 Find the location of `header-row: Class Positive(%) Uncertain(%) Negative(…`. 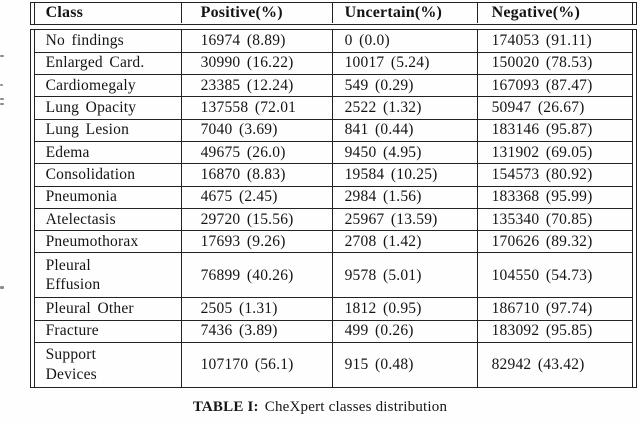

header-row: Class Positive(%) Uncertain(%) Negative(… is located at coordinates (334, 13).